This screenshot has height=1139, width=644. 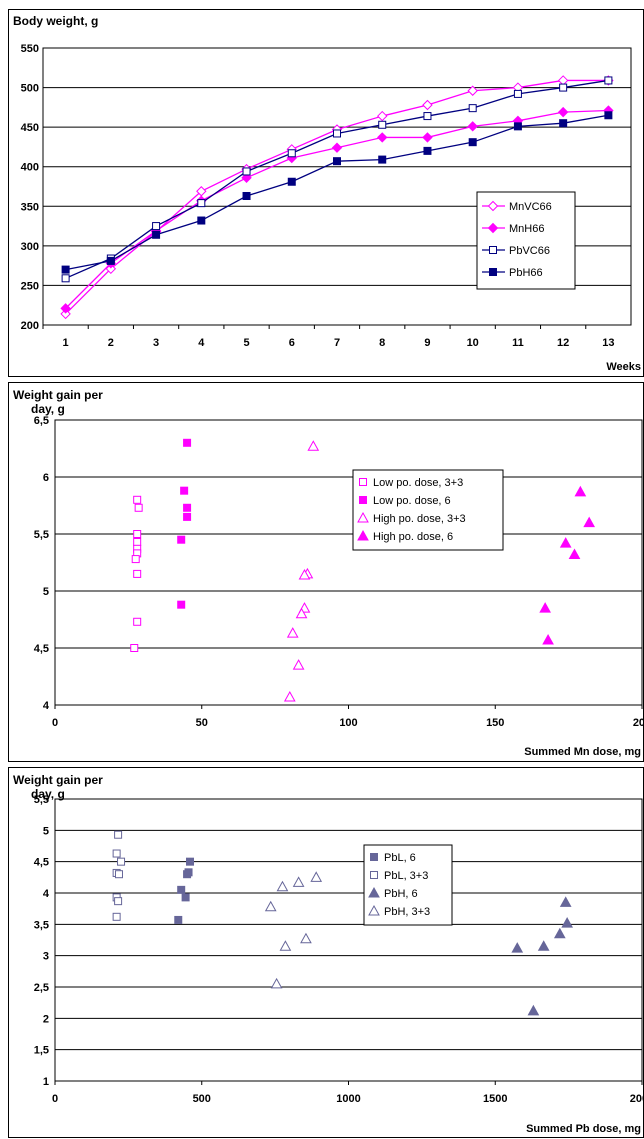 What do you see at coordinates (30, 128) in the screenshot?
I see `y-tick-label: 450` at bounding box center [30, 128].